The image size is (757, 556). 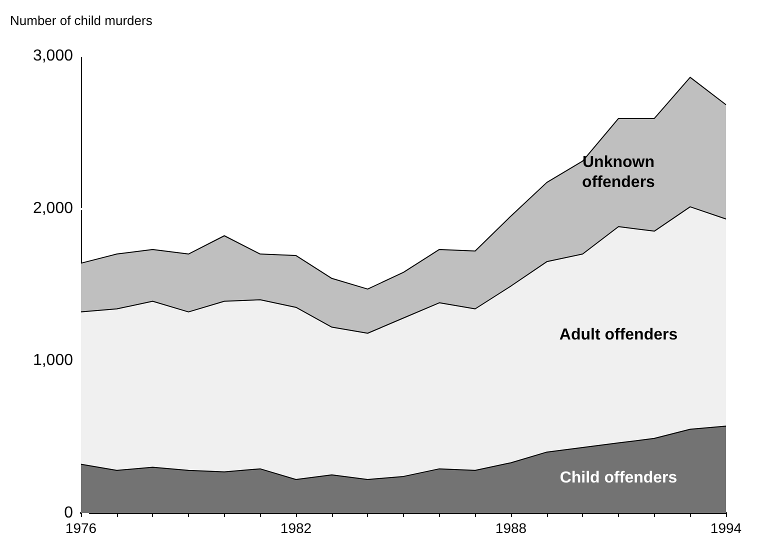 I want to click on y-axis-title: Number of child murders, so click(x=81, y=20).